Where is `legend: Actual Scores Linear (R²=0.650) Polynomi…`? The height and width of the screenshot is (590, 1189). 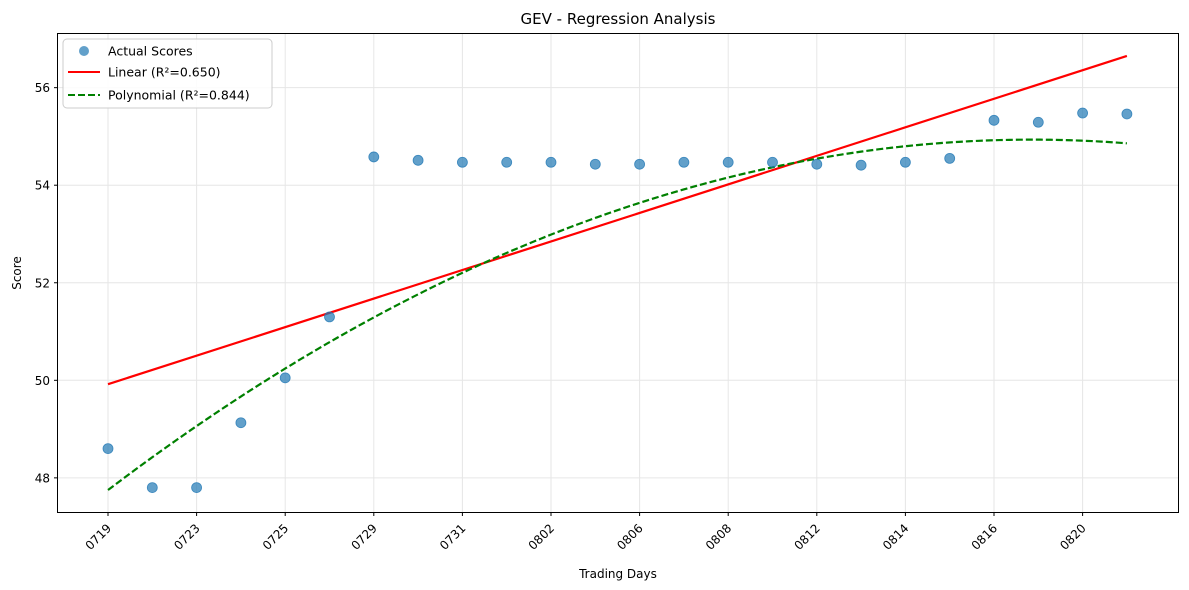 legend: Actual Scores Linear (R²=0.650) Polynomi… is located at coordinates (167, 73).